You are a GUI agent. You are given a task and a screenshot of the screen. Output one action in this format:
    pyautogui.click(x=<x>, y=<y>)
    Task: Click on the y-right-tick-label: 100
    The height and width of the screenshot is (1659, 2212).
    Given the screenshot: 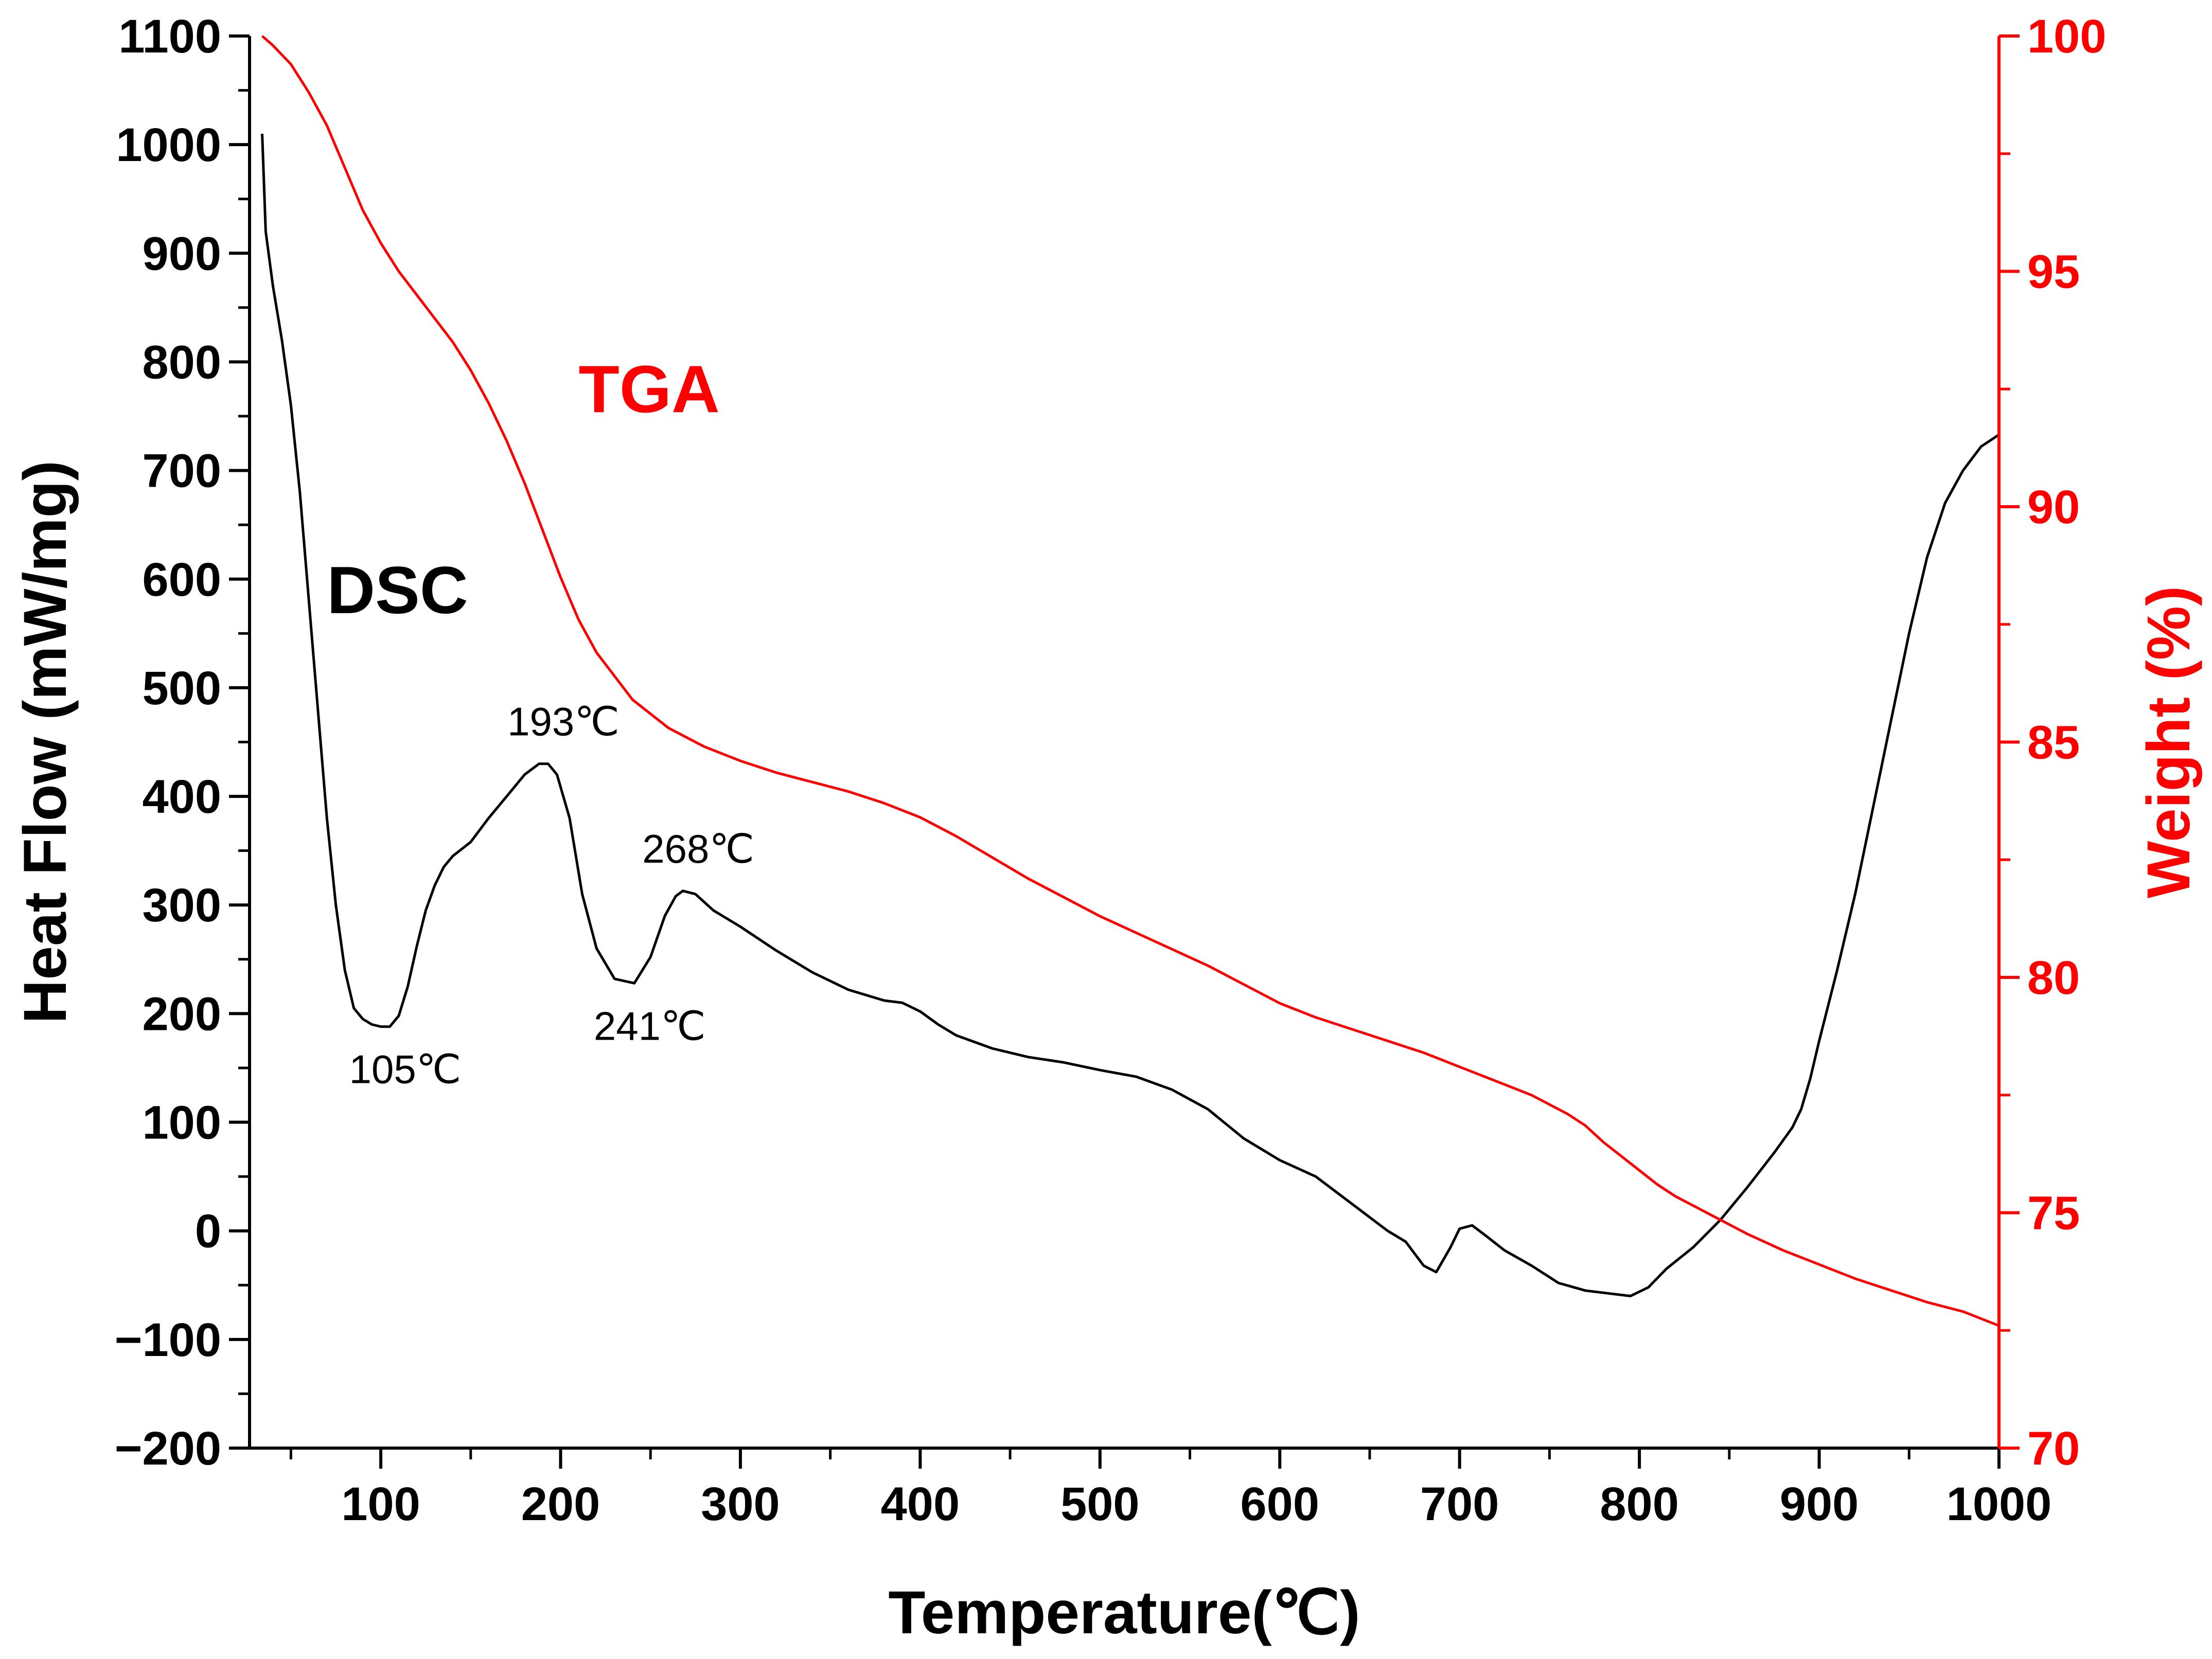 What is the action you would take?
    pyautogui.click(x=2067, y=36)
    